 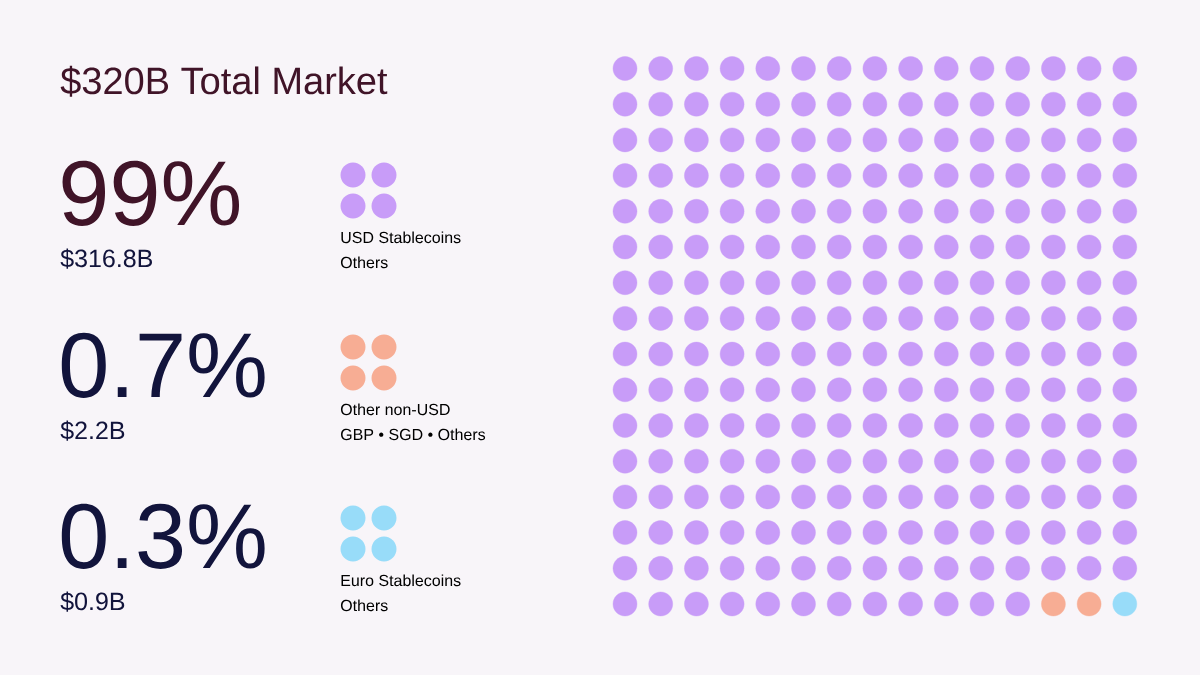 What do you see at coordinates (224, 81) in the screenshot?
I see `text: $320B Total Market` at bounding box center [224, 81].